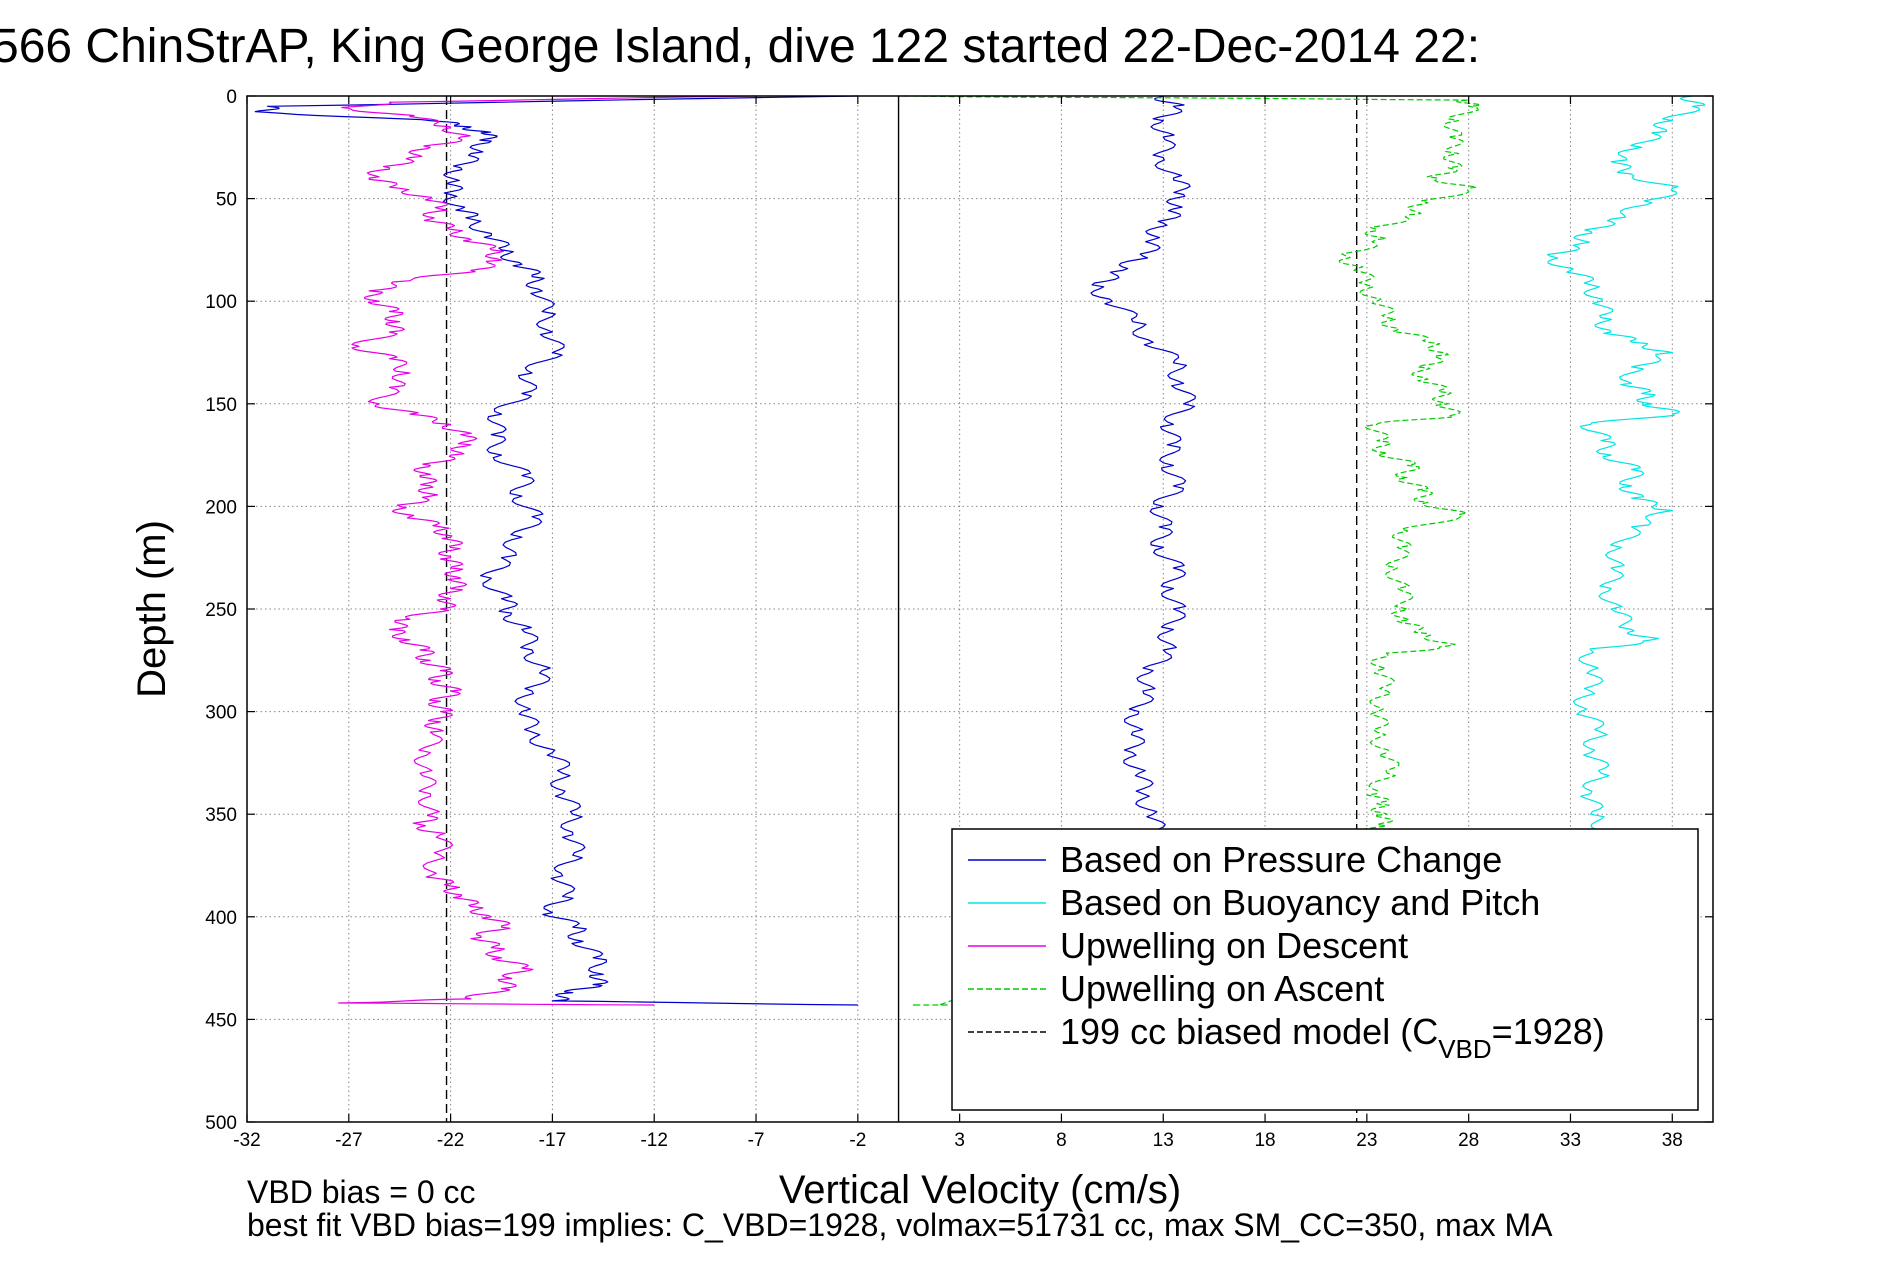 This screenshot has width=1891, height=1262. What do you see at coordinates (226, 200) in the screenshot?
I see `y-tick-label: 50` at bounding box center [226, 200].